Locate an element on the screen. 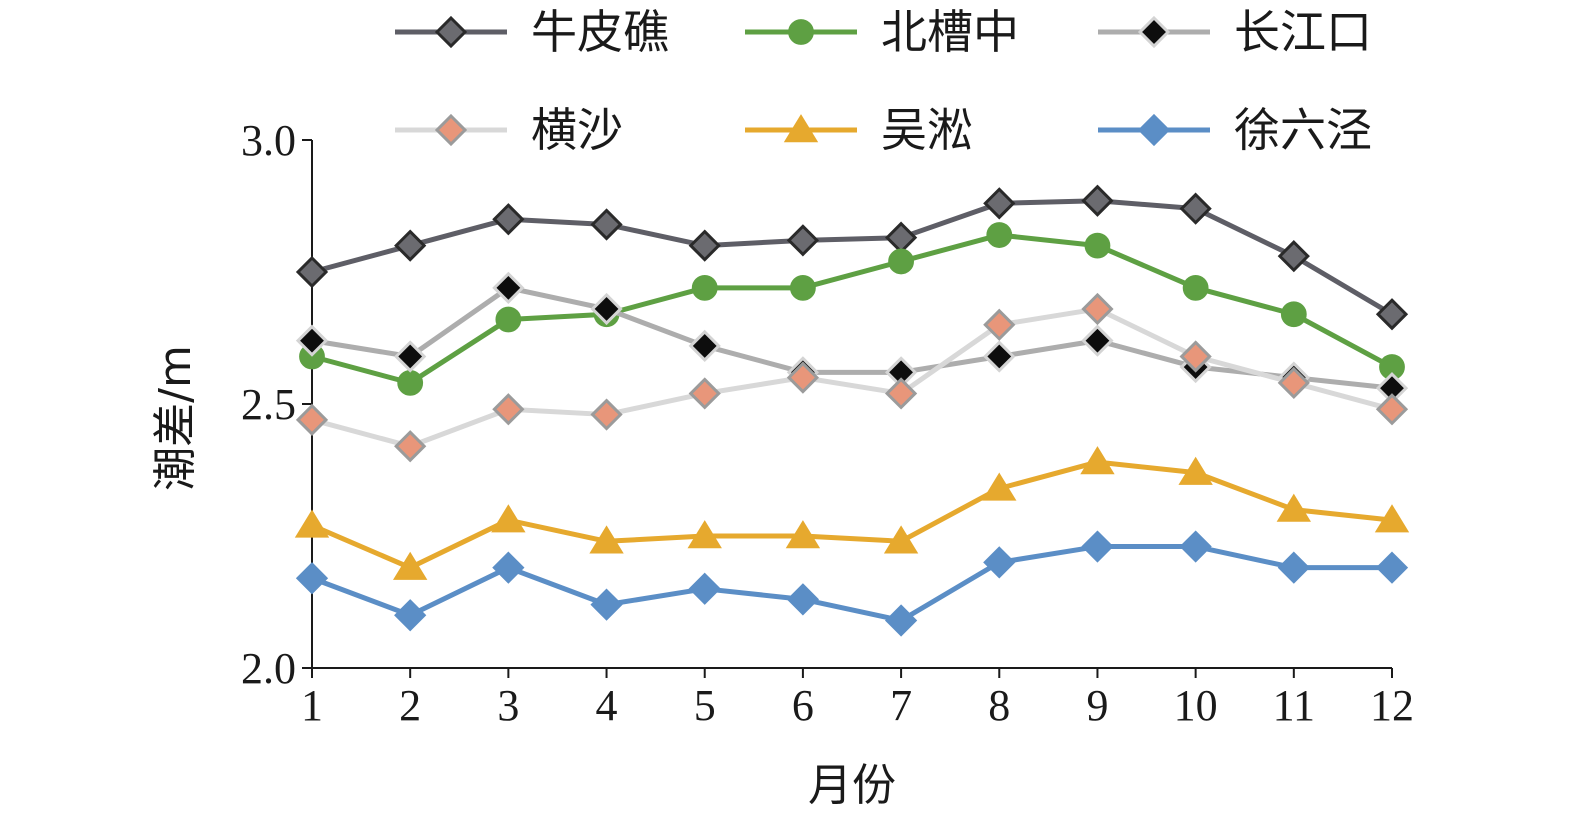 Image resolution: width=1575 pixels, height=820 pixels. legend-item: 北槽中 is located at coordinates (882, 32).